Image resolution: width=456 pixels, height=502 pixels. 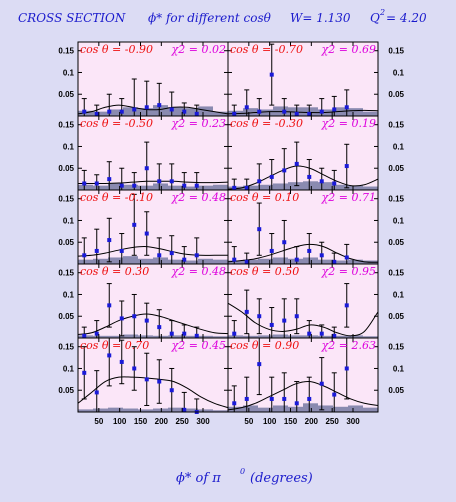 What do you see at coordinates (66, 242) in the screenshot?
I see `y-tick-label: 0.05` at bounding box center [66, 242].